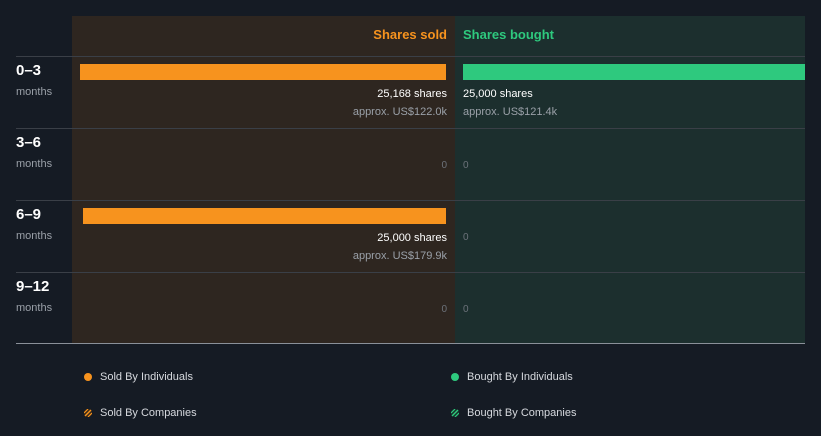  I want to click on legend-bought-companies: Bought By Companies, so click(522, 413).